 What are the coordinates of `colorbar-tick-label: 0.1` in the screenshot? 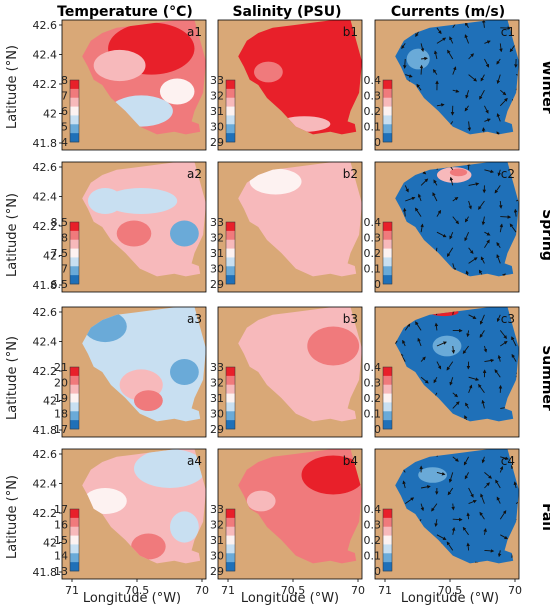 It's located at (373, 127).